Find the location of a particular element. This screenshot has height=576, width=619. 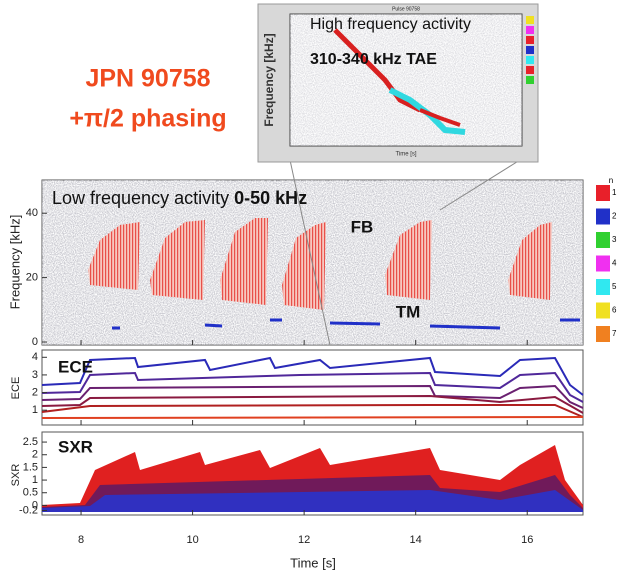

tm-modes is located at coordinates (346, 324).